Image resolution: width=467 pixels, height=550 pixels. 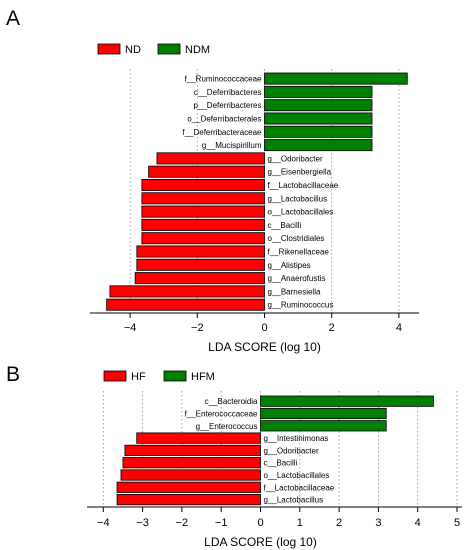 What do you see at coordinates (223, 79) in the screenshot?
I see `bar-label: f__Ruminococcaceae` at bounding box center [223, 79].